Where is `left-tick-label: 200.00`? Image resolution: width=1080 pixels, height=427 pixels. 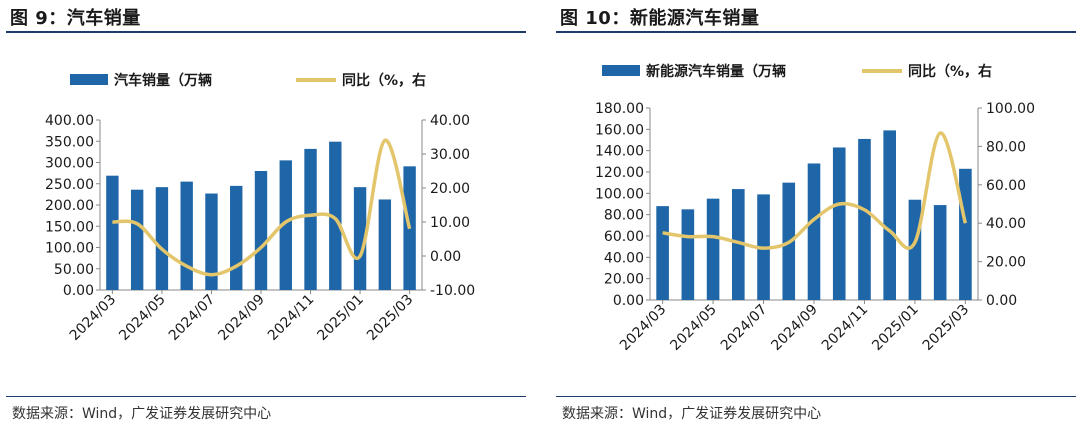
left-tick-label: 200.00 is located at coordinates (69, 206).